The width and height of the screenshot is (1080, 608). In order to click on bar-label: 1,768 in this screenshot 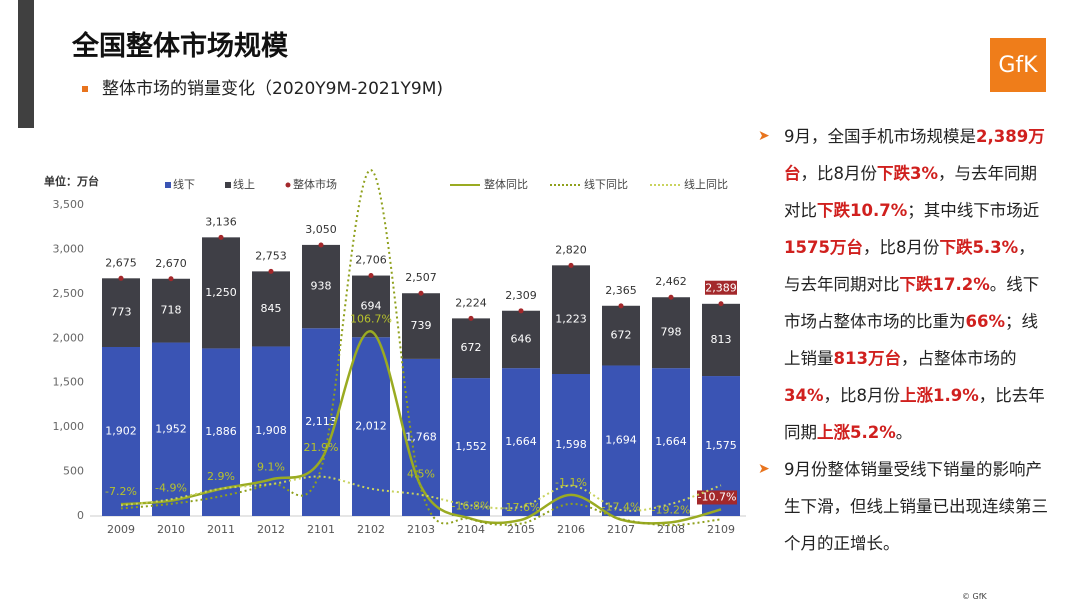, I will do `click(421, 436)`.